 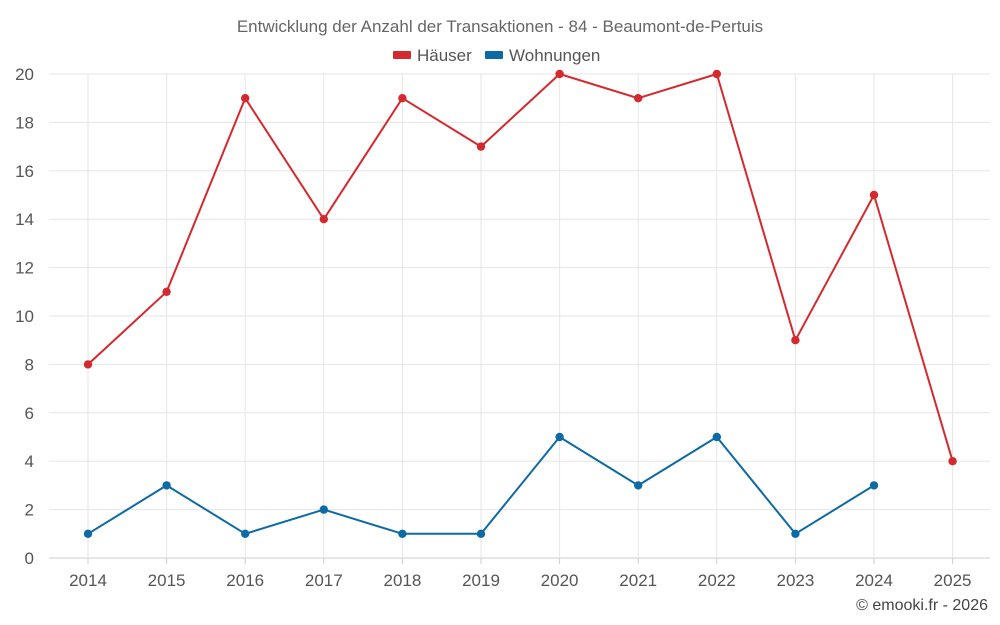 I want to click on x-tick-label: 2021, so click(x=638, y=580).